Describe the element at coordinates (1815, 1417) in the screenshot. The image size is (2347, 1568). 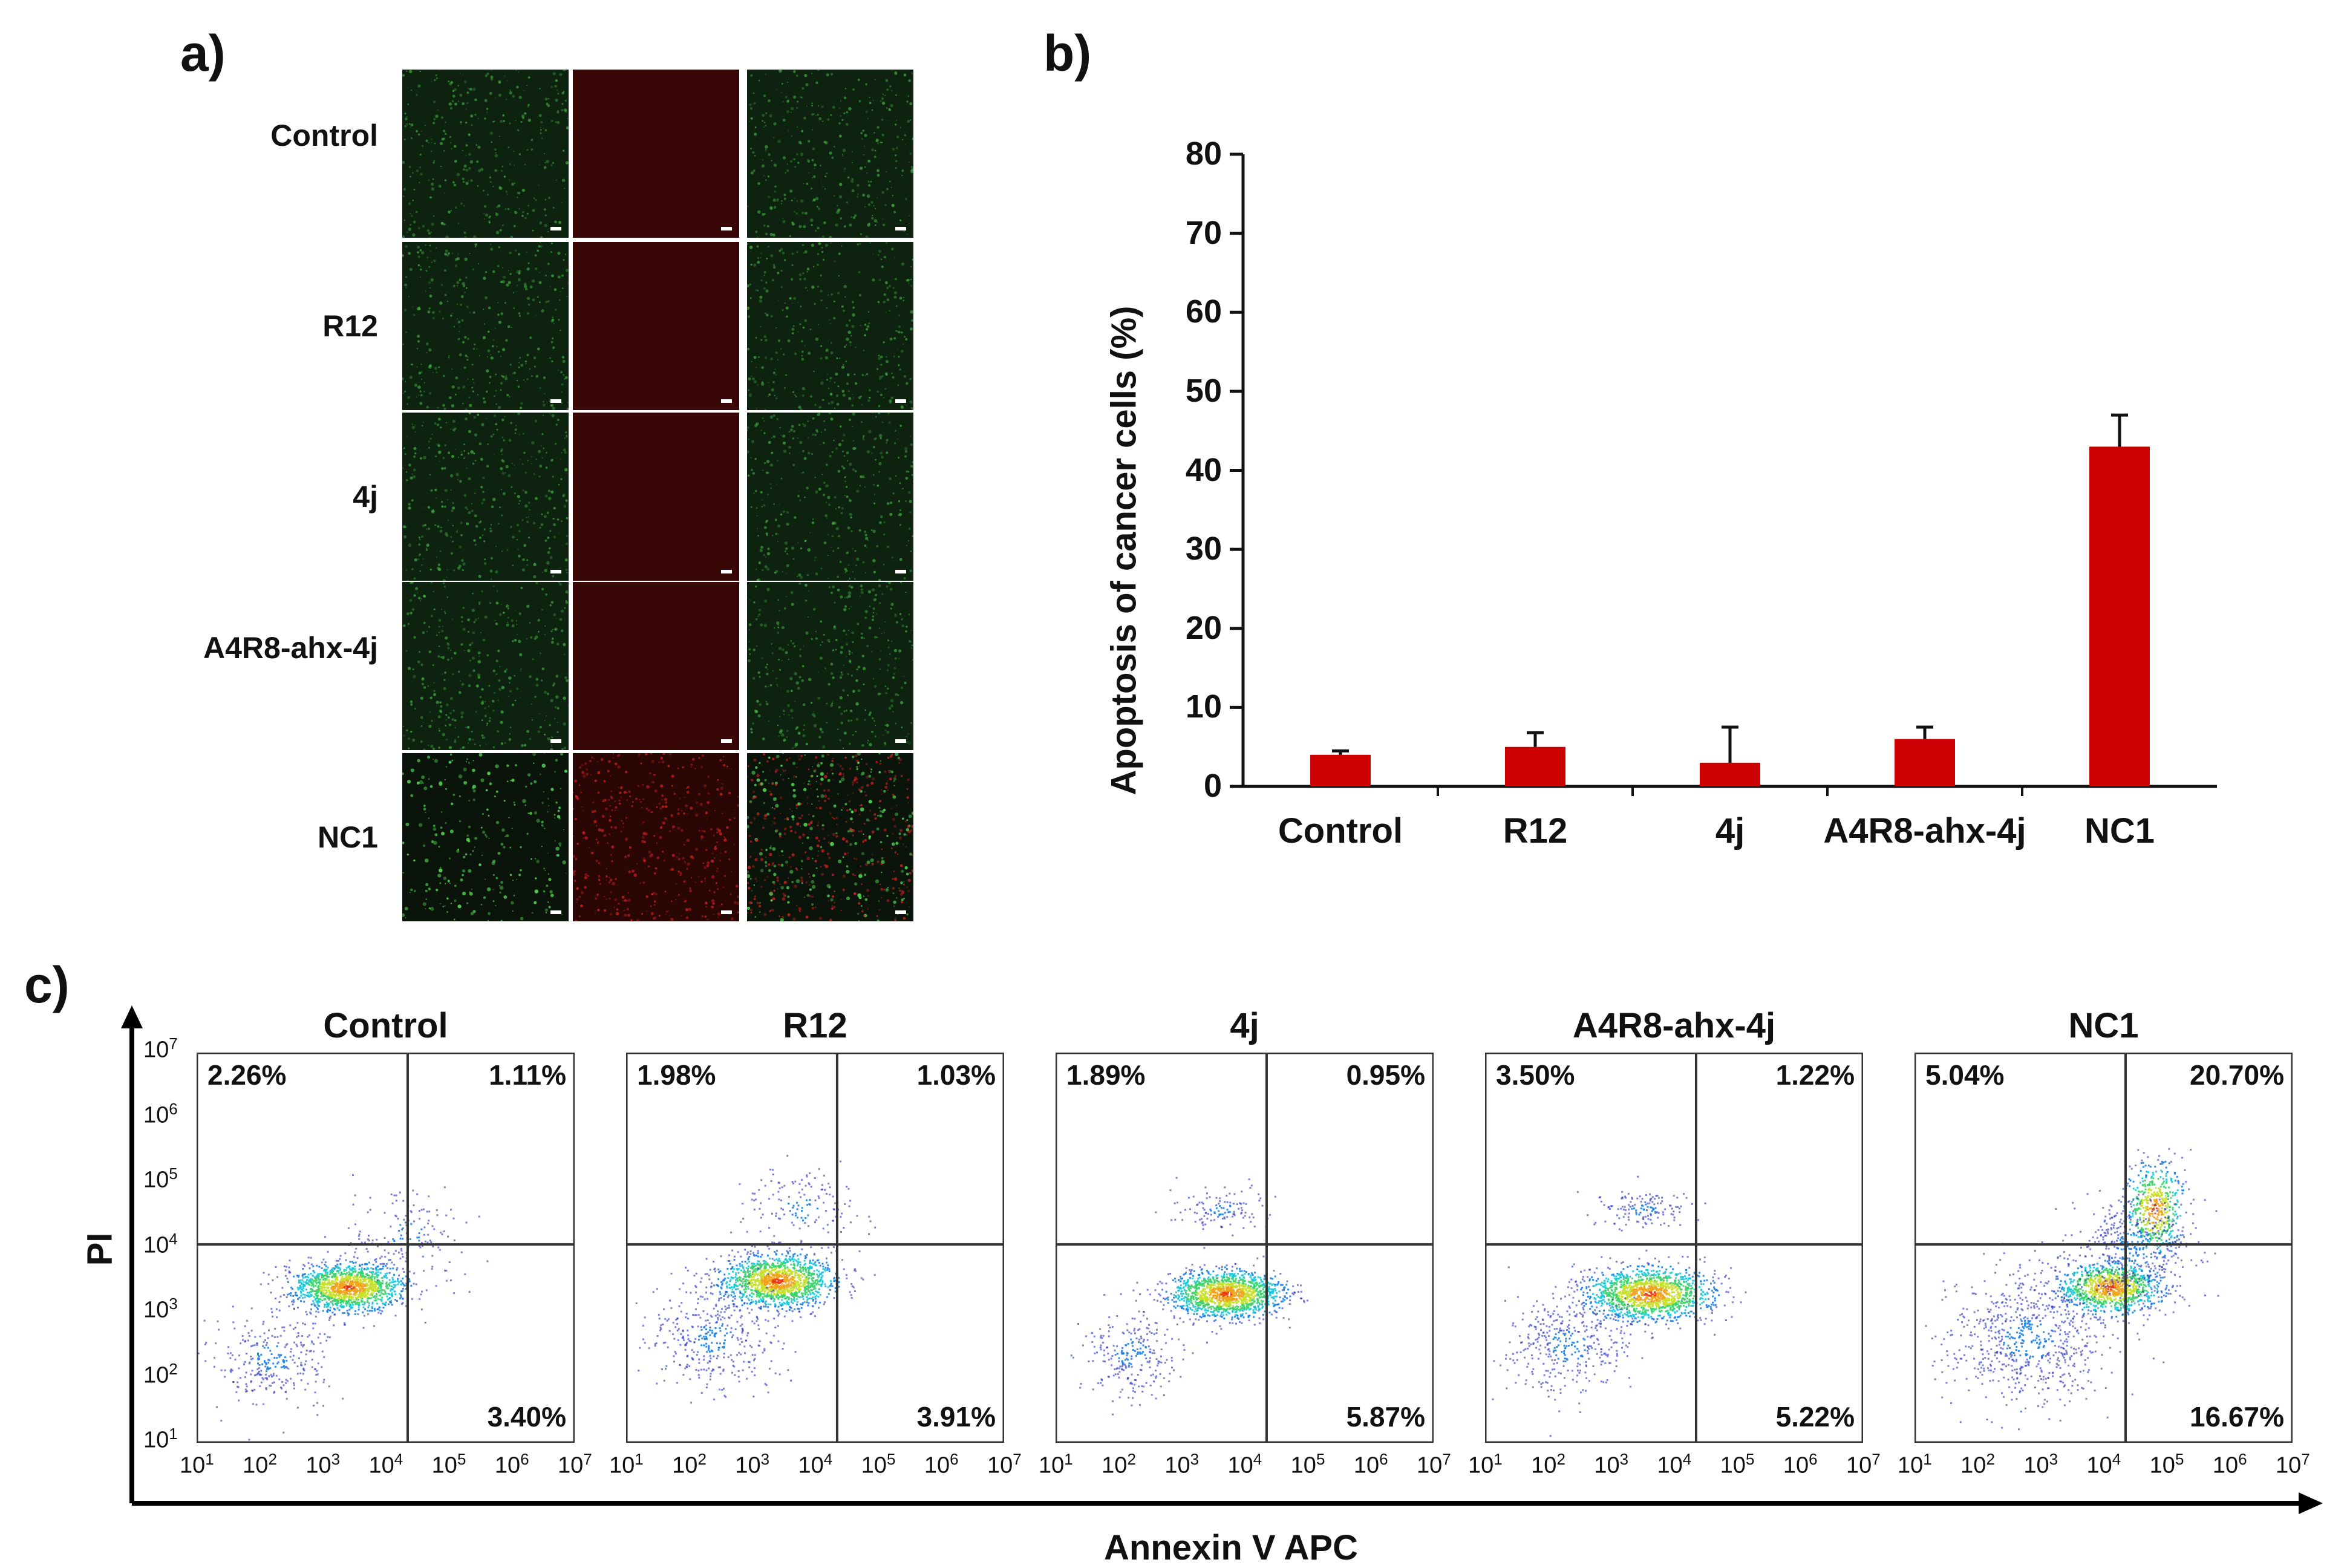
I see `quadrant-percentage: 5.22%` at that location.